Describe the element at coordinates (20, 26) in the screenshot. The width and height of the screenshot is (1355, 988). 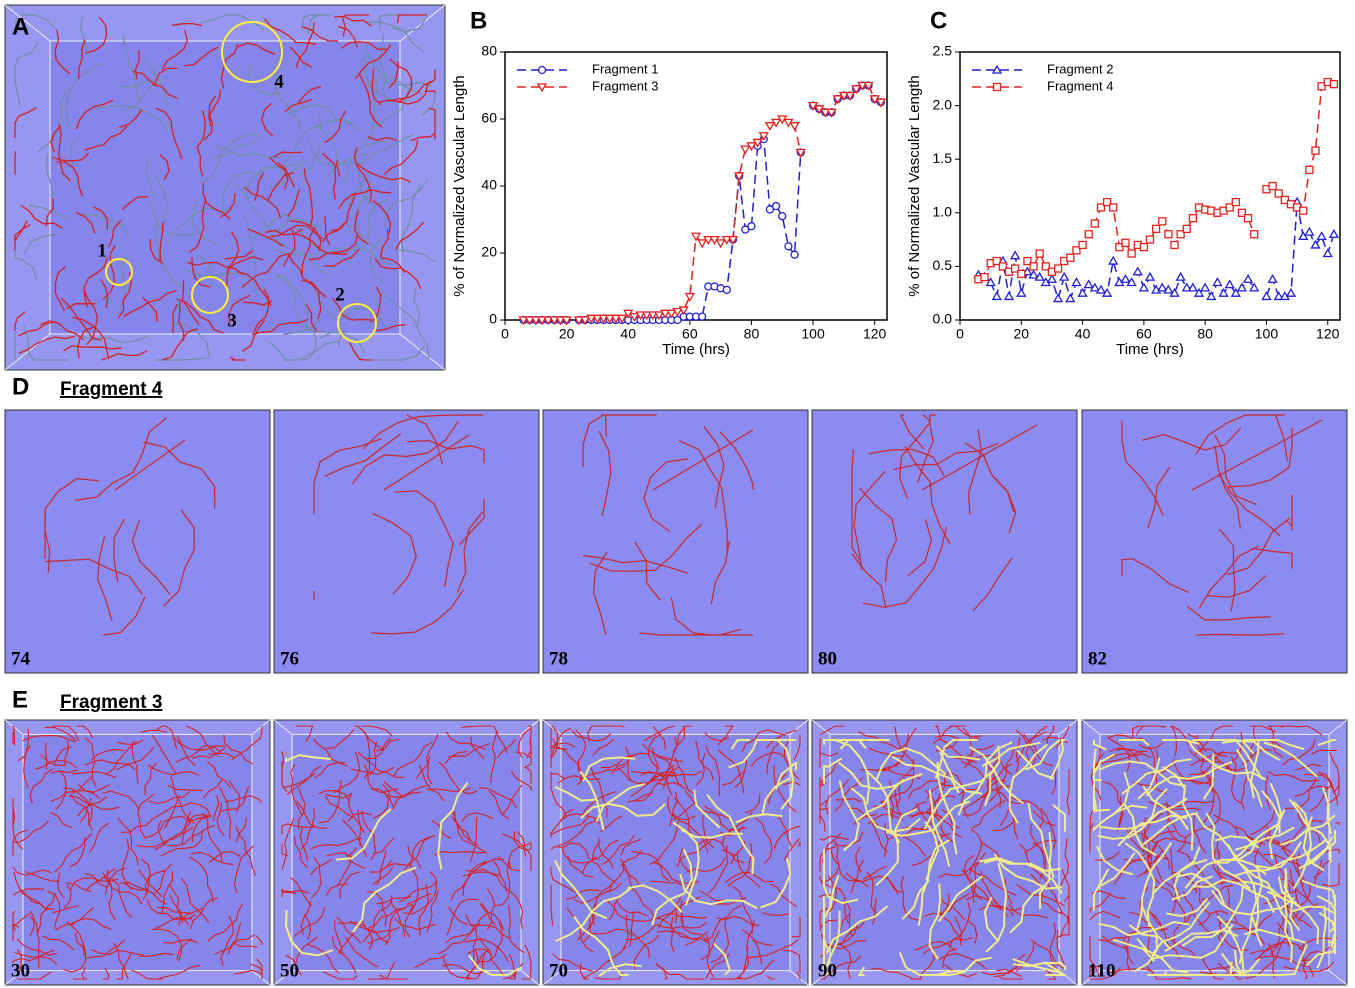
I see `panel-label: A` at that location.